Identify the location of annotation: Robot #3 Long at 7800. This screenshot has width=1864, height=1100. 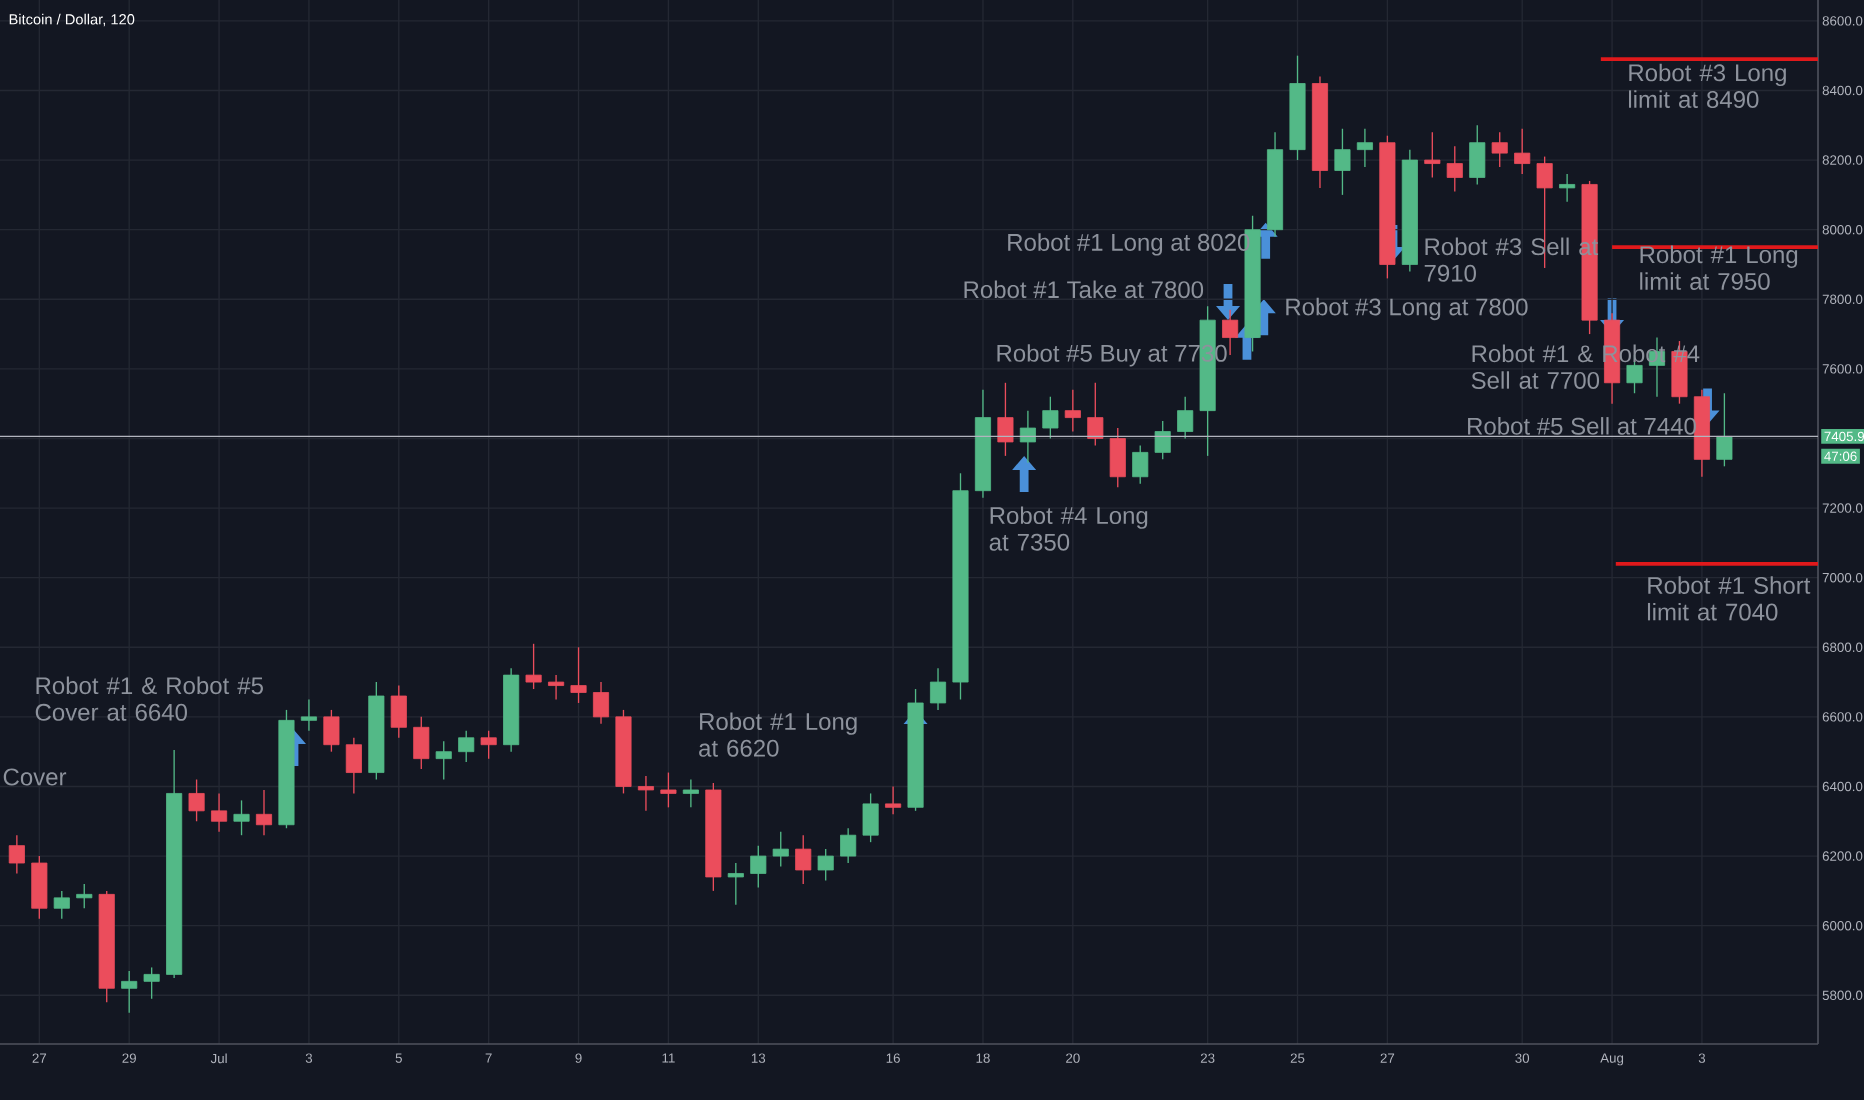
(1407, 309).